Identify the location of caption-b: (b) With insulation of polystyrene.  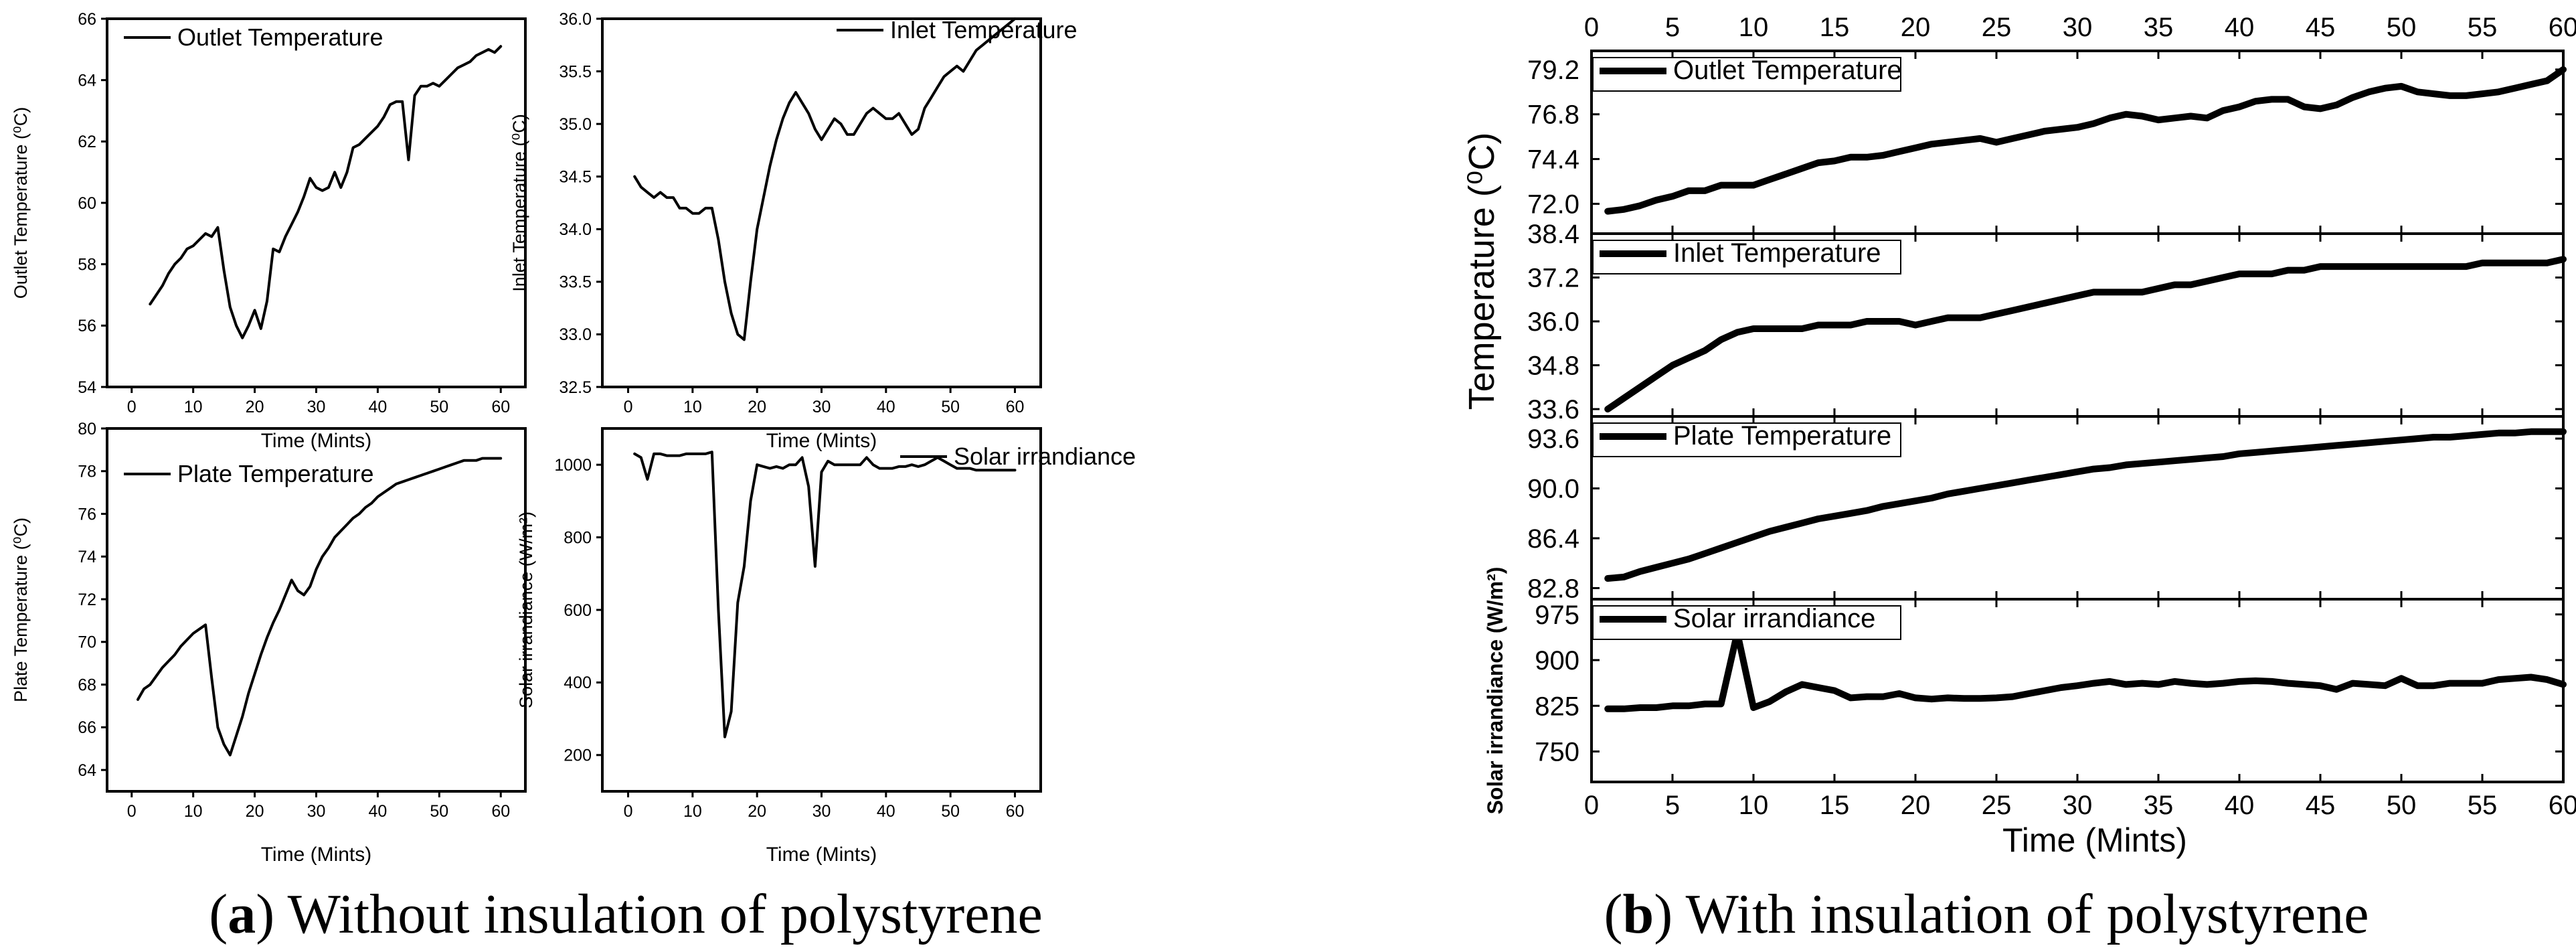
(1986, 914).